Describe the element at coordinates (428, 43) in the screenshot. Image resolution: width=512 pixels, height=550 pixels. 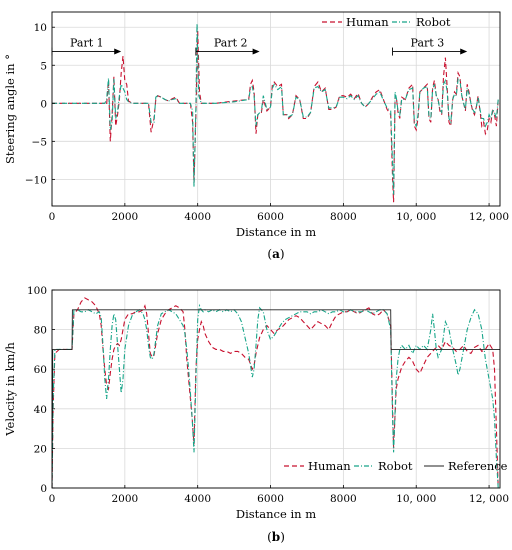
I see `annotation-label: Part 3` at that location.